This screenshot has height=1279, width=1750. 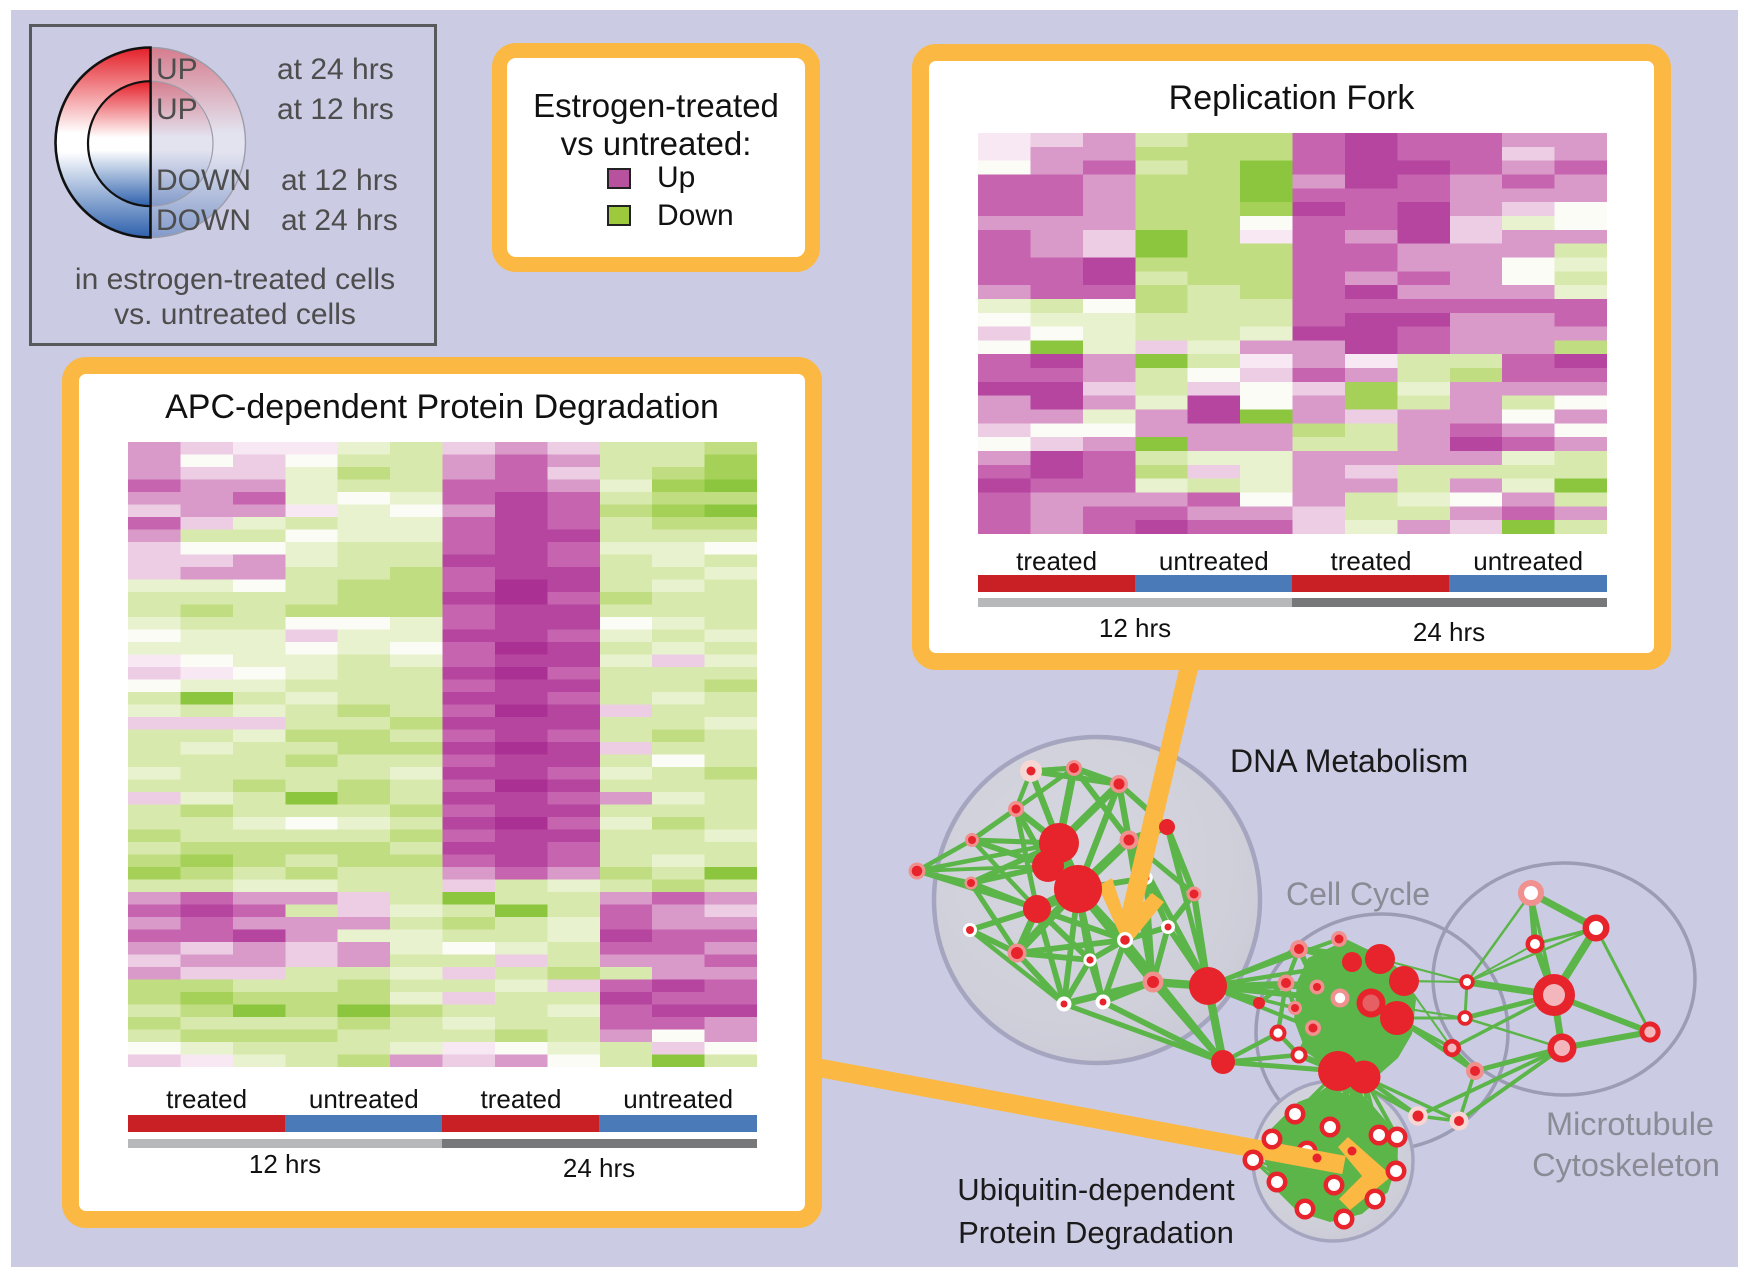 I want to click on svg-text: Ubiquitin-dependent, so click(x=1096, y=1189).